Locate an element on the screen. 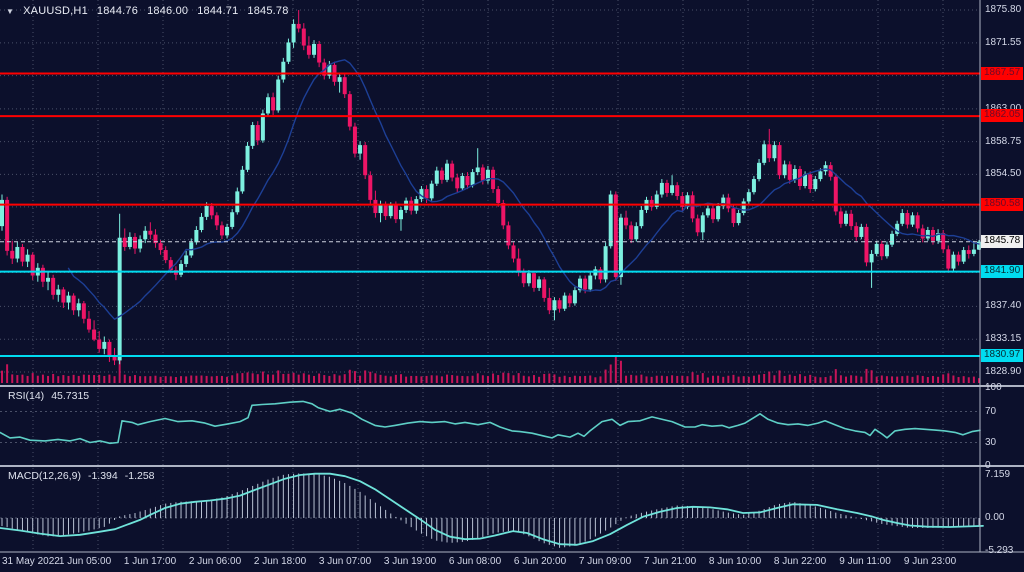  time-tick-label: 2 Jun 06:00 is located at coordinates (215, 561).